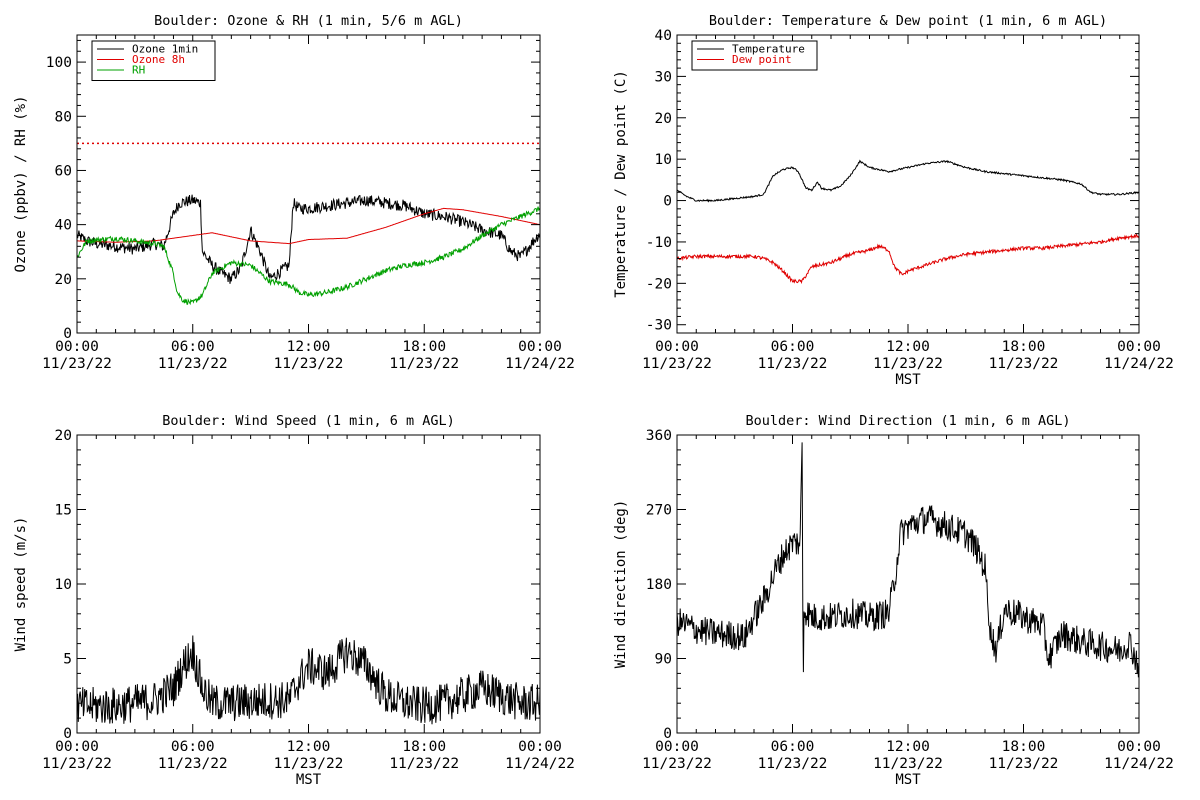  Describe the element at coordinates (21, 183) in the screenshot. I see `y-axis-label: Ozone (ppbv) / RH (%)` at that location.